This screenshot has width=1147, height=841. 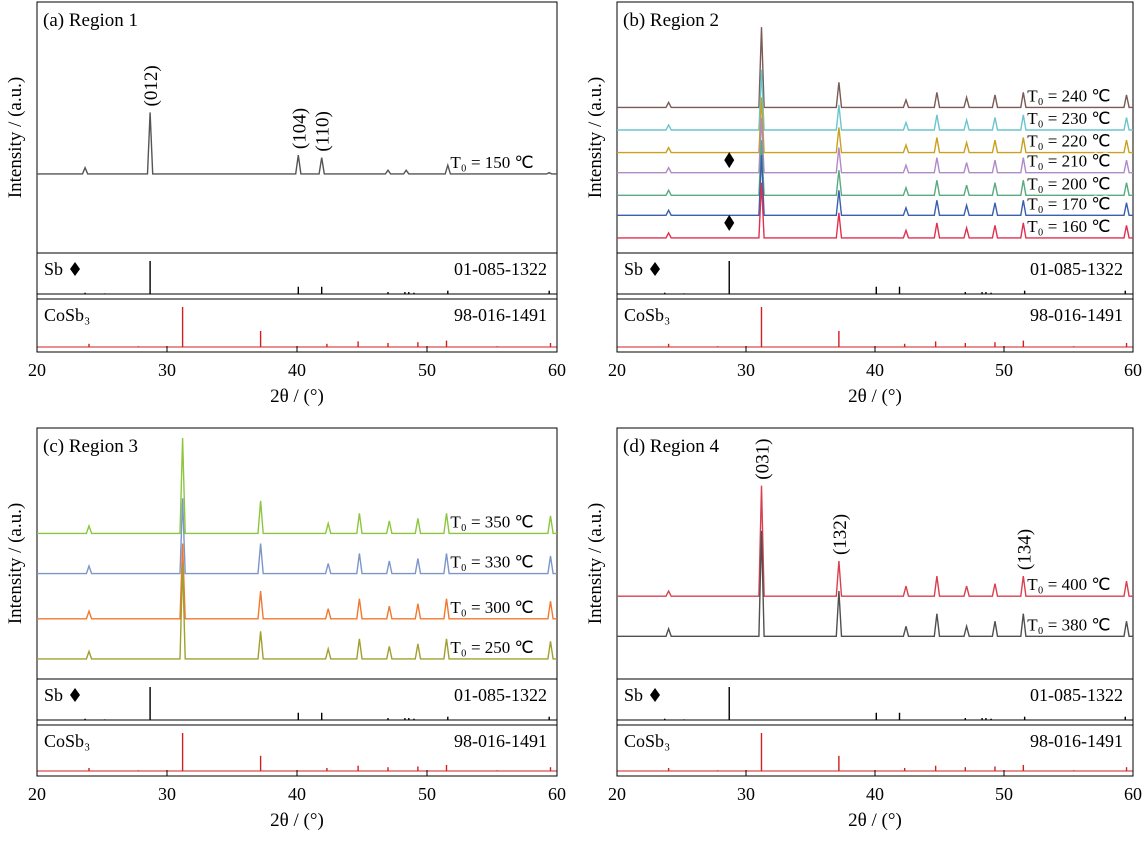 I want to click on series-label: T₀ = 230 ℃, so click(x=1068, y=118).